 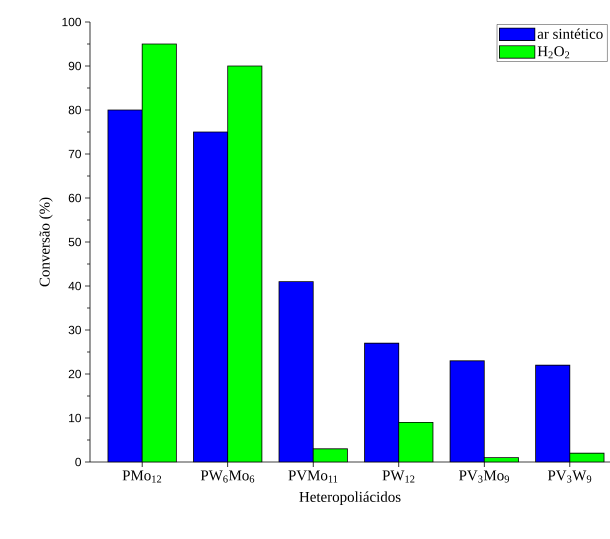 What do you see at coordinates (75, 330) in the screenshot?
I see `y-tick-label: 30` at bounding box center [75, 330].